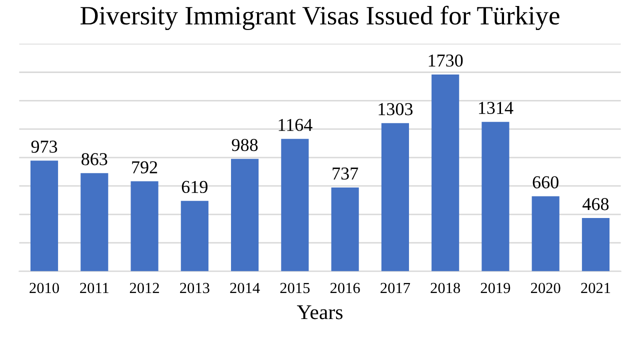  I want to click on data-label: 1164, so click(295, 125).